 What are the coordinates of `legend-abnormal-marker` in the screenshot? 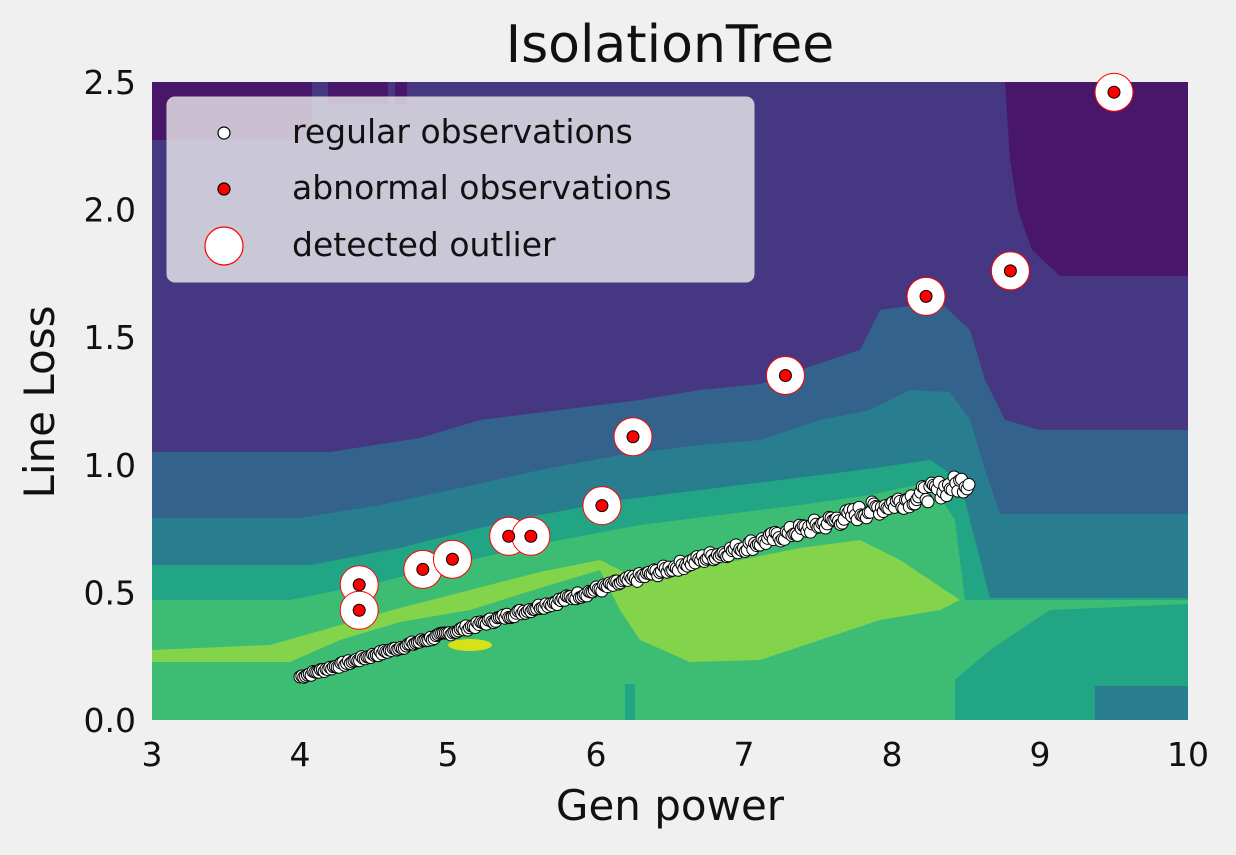 It's located at (224, 189).